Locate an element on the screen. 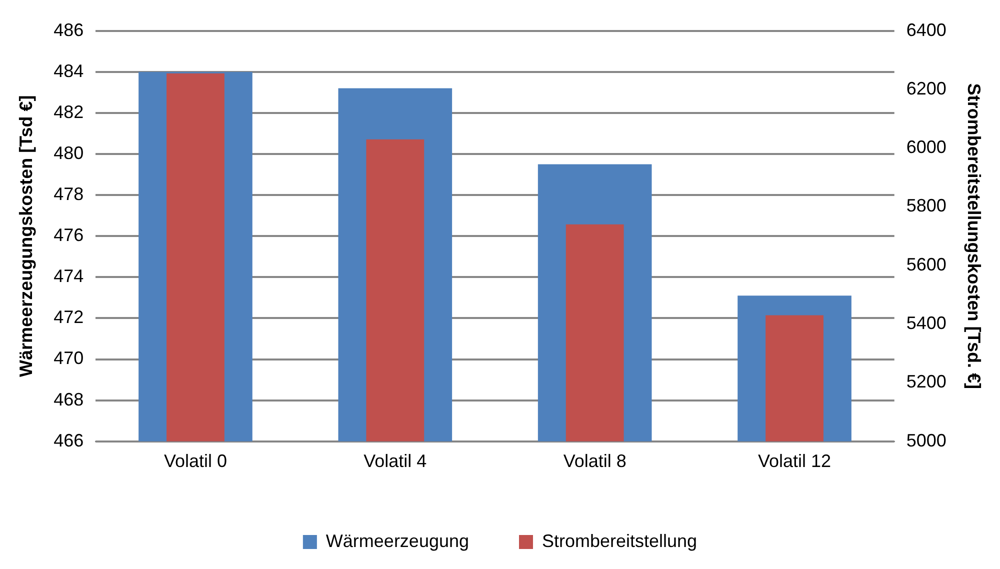 The image size is (1000, 569). y-tick-label: 482 is located at coordinates (69, 112).